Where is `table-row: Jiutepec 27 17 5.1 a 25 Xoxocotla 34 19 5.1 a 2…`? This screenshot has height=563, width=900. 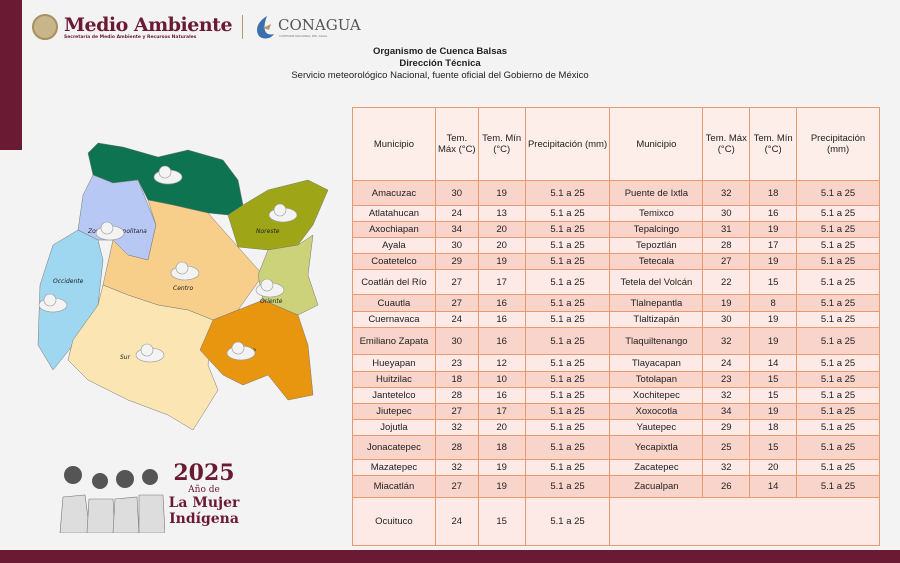 table-row: Jiutepec 27 17 5.1 a 25 Xoxocotla 34 19 5.1 a 2… is located at coordinates (616, 411).